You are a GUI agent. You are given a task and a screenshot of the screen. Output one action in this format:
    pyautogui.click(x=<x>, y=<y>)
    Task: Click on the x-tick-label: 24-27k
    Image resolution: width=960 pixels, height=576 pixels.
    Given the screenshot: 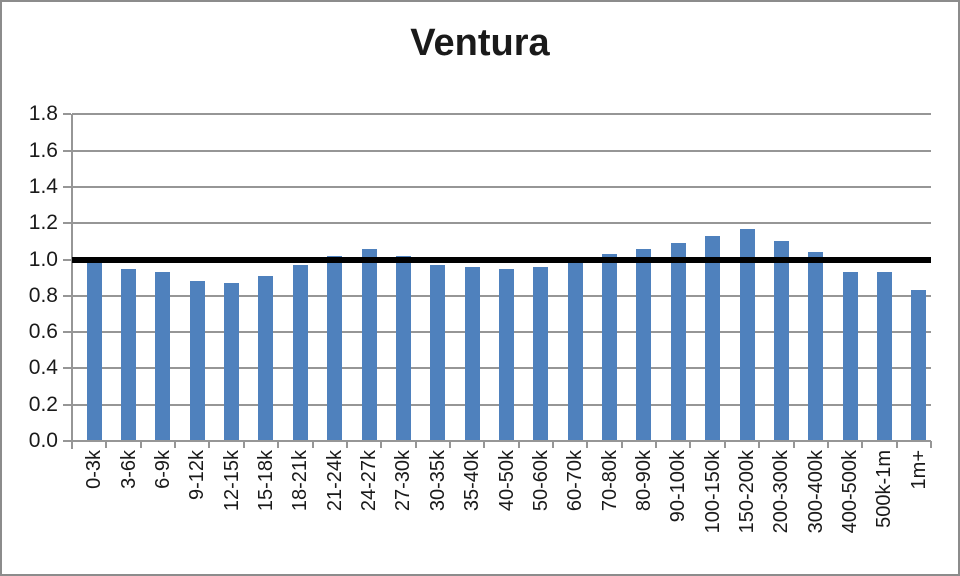 What is the action you would take?
    pyautogui.click(x=369, y=481)
    